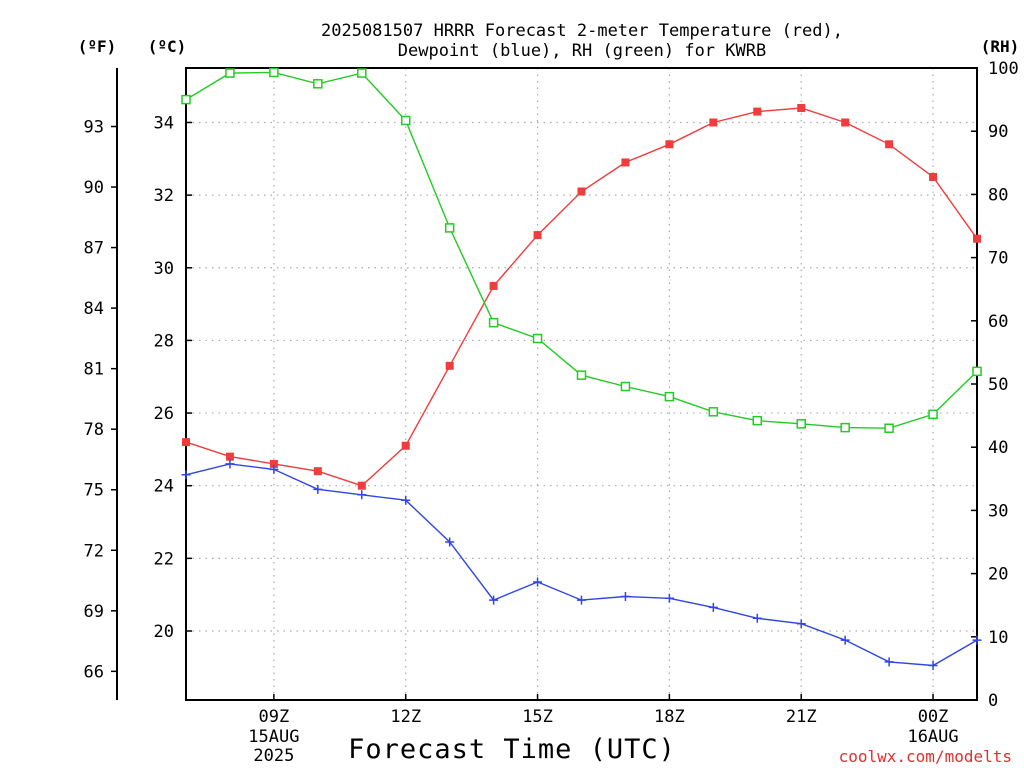  What do you see at coordinates (94, 491) in the screenshot?
I see `fahrenheit-tick-label: 75` at bounding box center [94, 491].